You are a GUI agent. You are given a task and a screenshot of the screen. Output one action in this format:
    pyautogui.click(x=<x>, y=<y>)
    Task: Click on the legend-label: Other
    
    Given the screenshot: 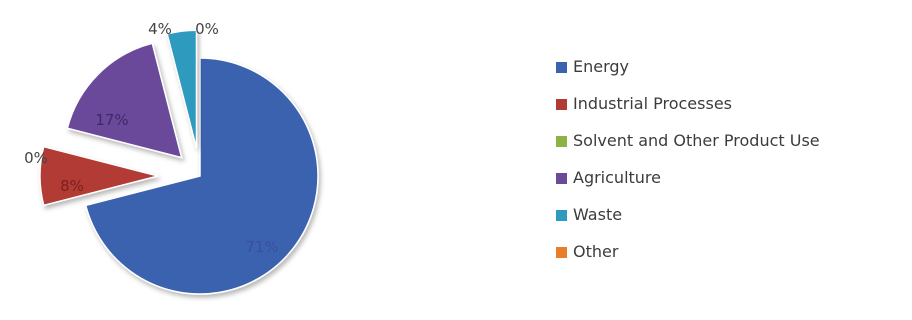 What is the action you would take?
    pyautogui.click(x=596, y=251)
    